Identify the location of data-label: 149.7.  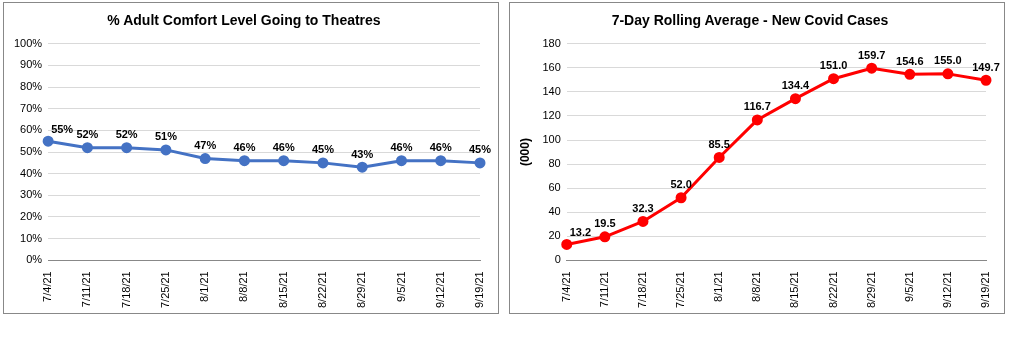
(986, 66).